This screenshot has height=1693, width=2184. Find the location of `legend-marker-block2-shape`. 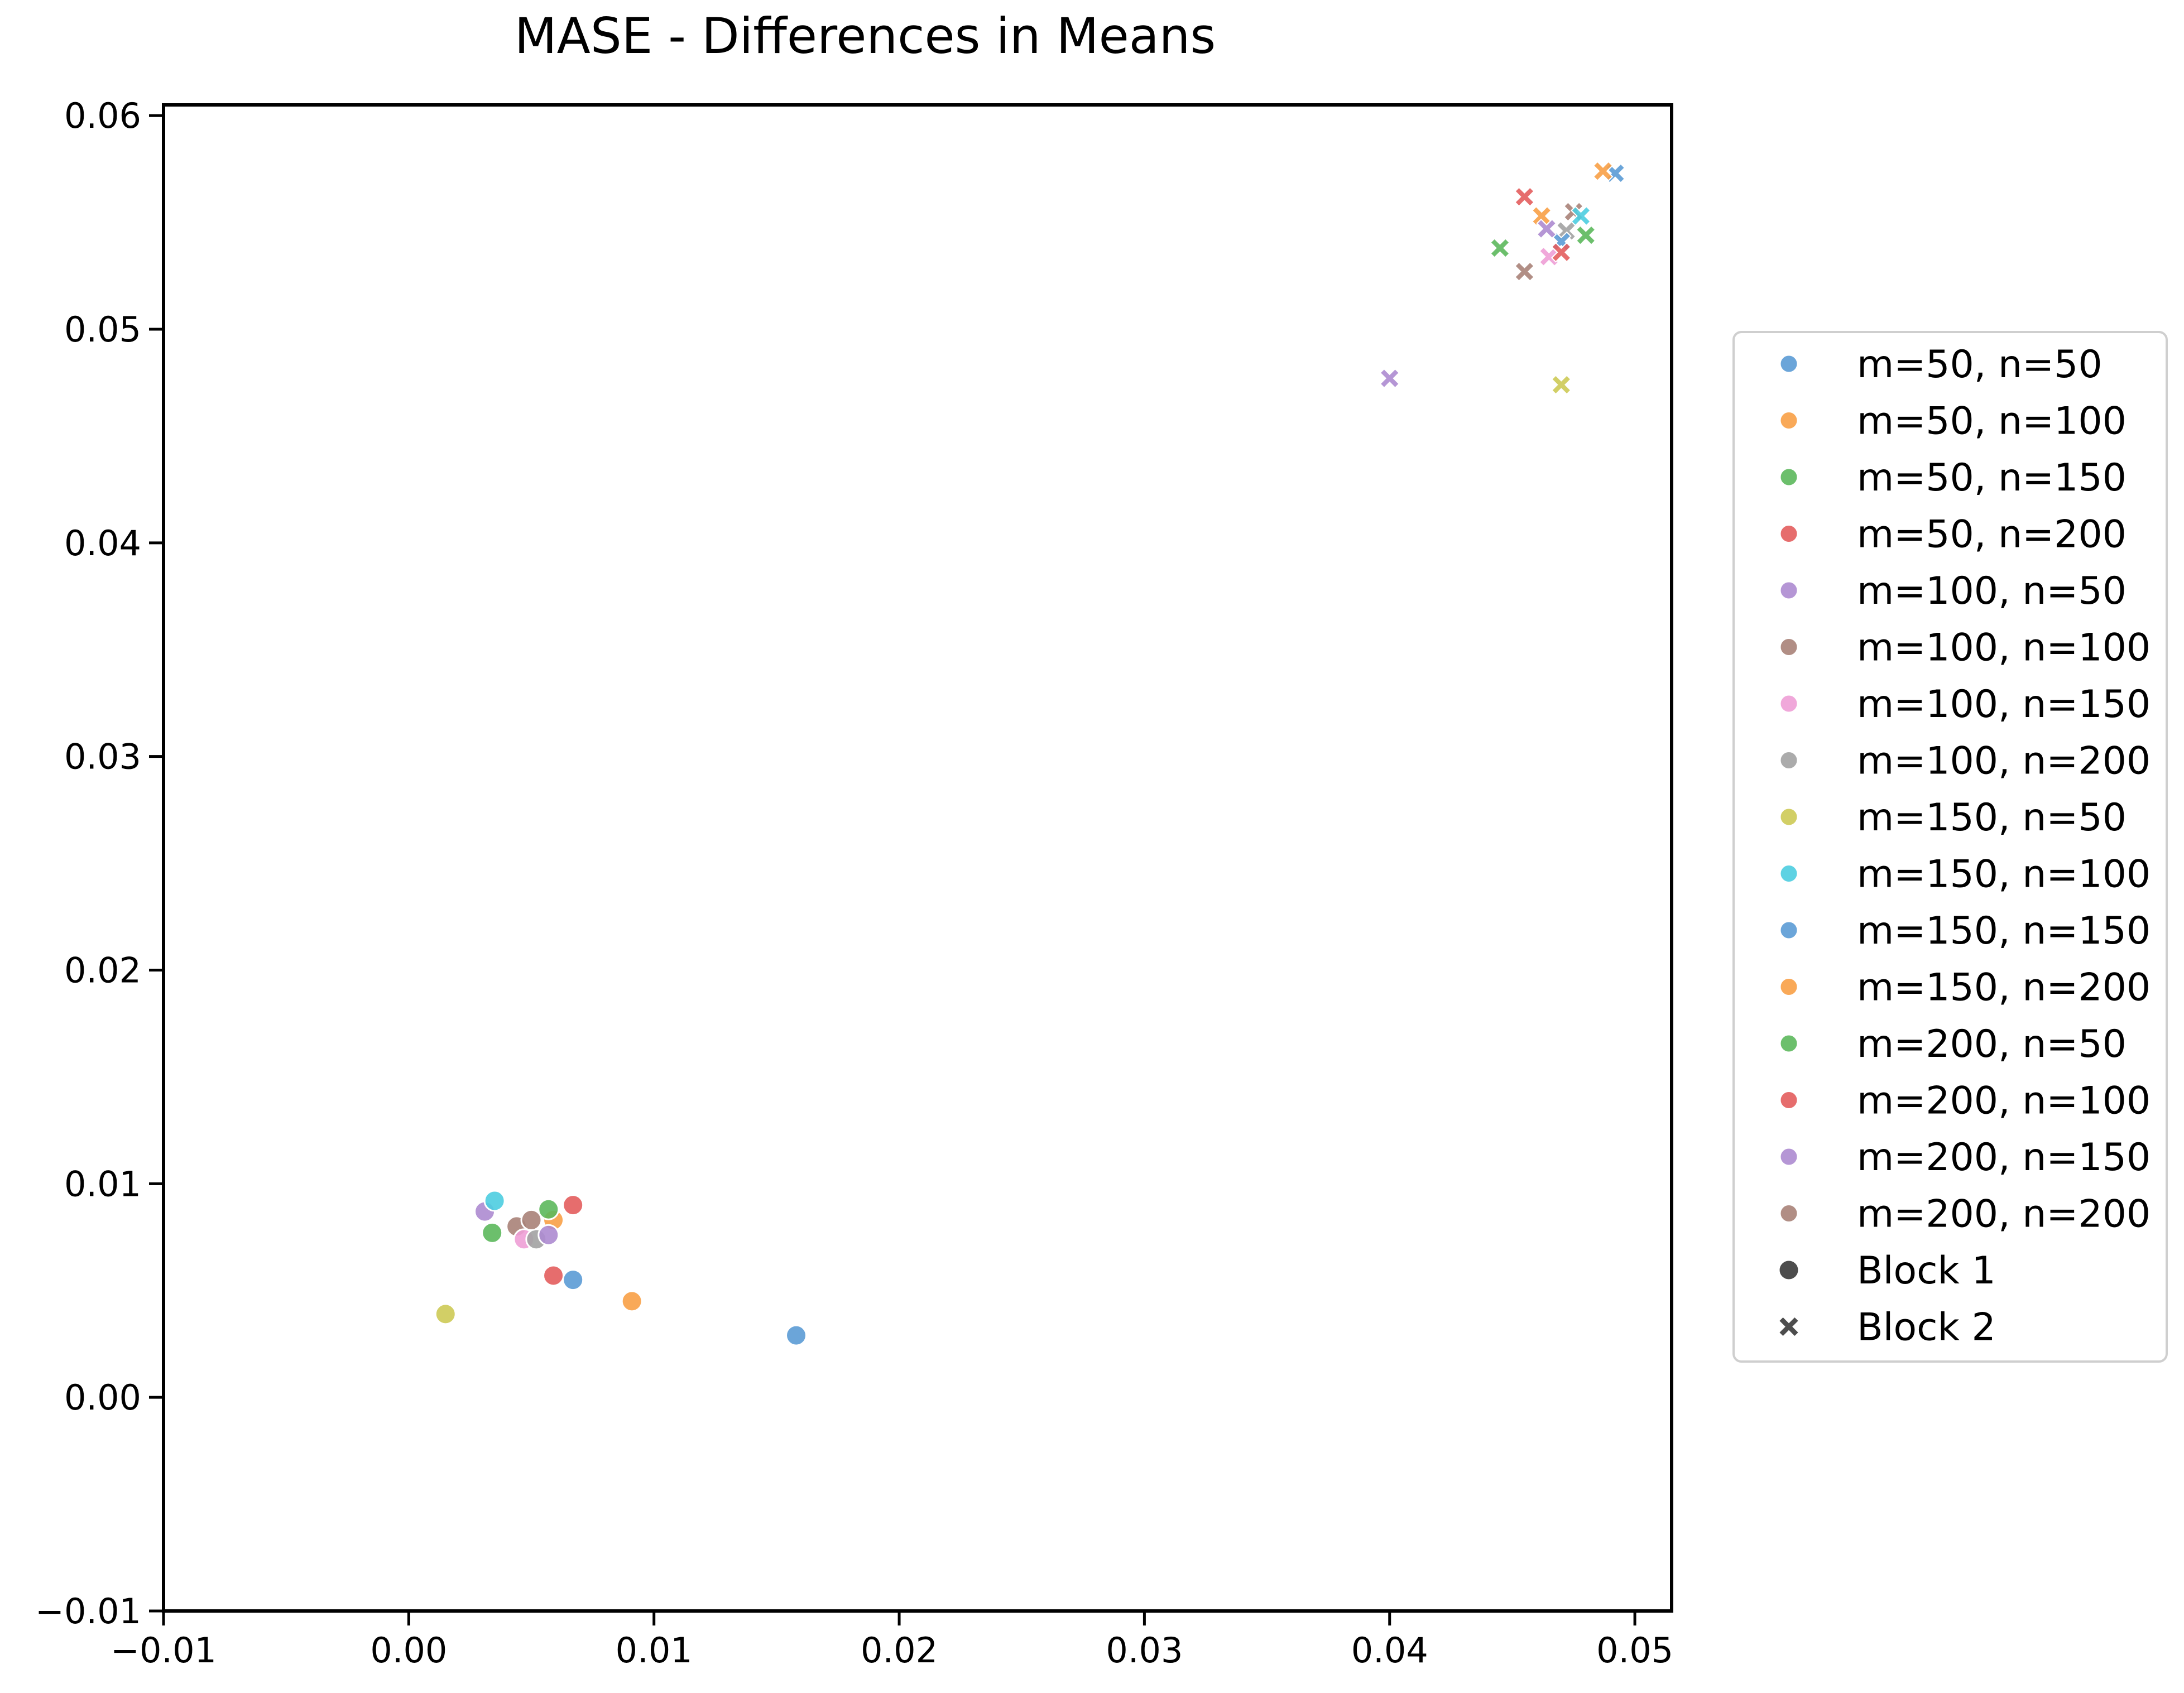

legend-marker-block2-shape is located at coordinates (1789, 1327).